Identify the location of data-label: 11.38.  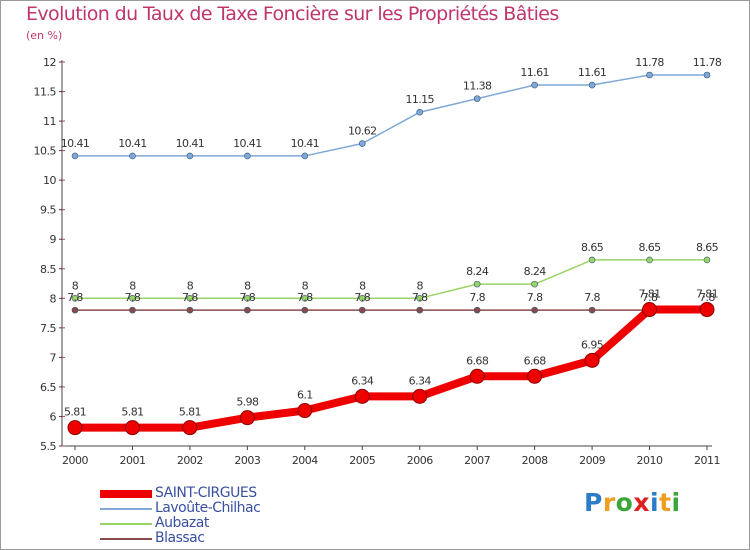
(477, 86).